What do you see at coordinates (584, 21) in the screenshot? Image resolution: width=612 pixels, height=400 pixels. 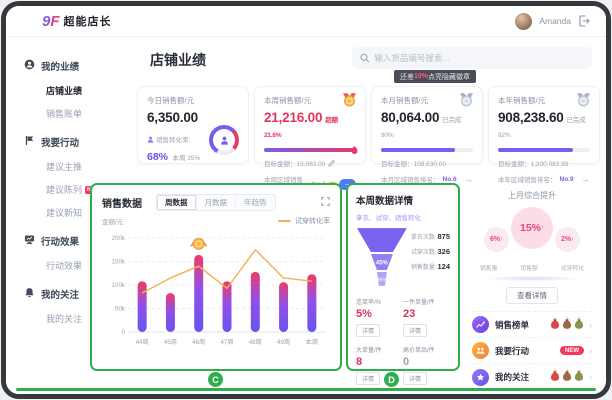 I see `logout-icon` at bounding box center [584, 21].